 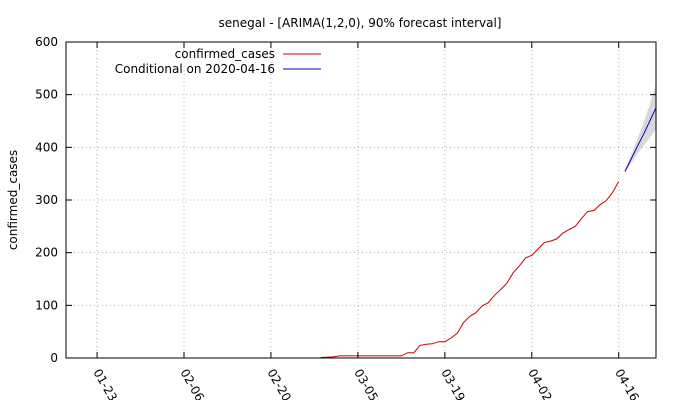 I want to click on y-tick-label: 300, so click(x=46, y=200).